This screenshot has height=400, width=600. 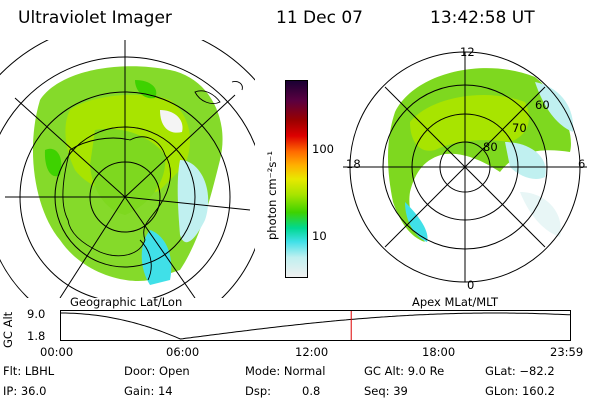 I want to click on instrument-title: Ultraviolet Imager, so click(x=95, y=18).